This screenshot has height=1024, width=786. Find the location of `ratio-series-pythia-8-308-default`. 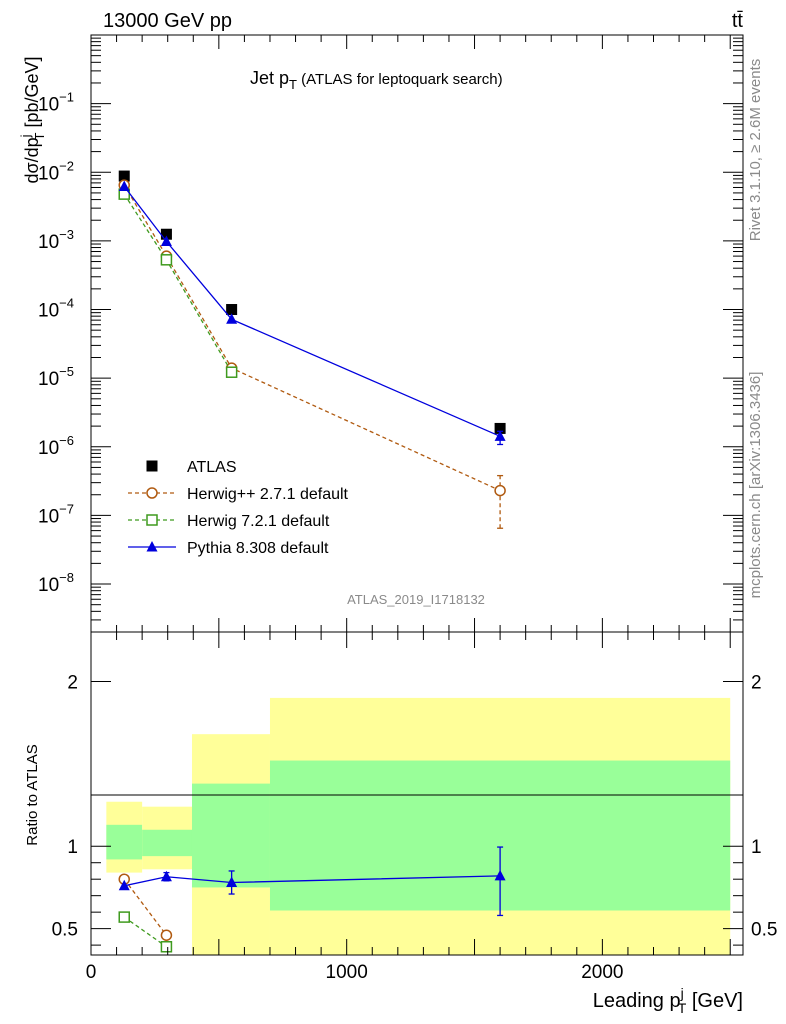

ratio-series-pythia-8-308-default is located at coordinates (312, 881).